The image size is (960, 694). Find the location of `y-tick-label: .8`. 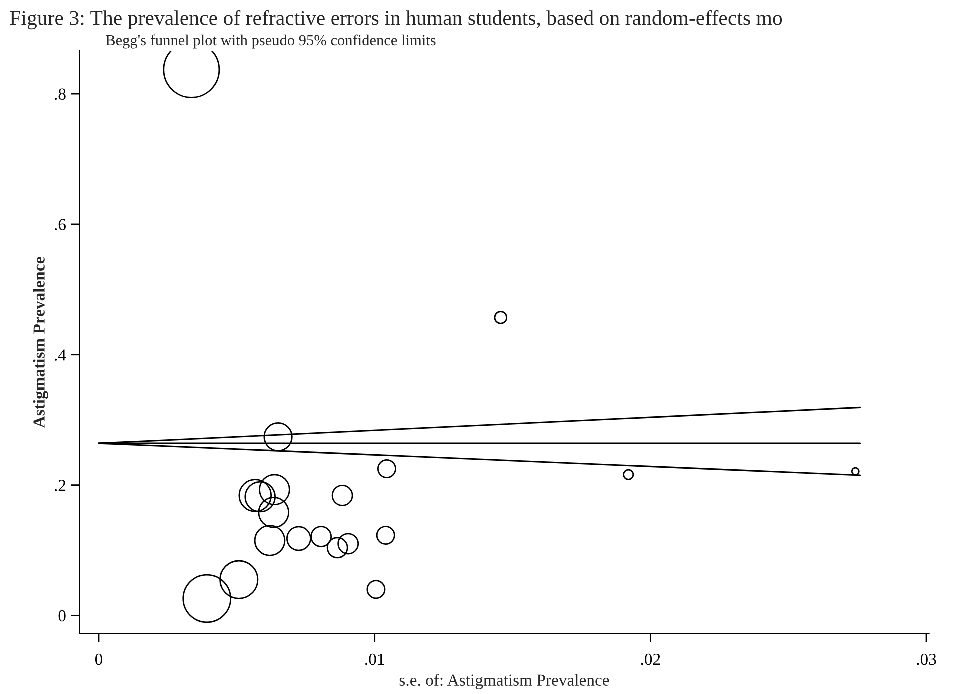

y-tick-label: .8 is located at coordinates (60, 94).